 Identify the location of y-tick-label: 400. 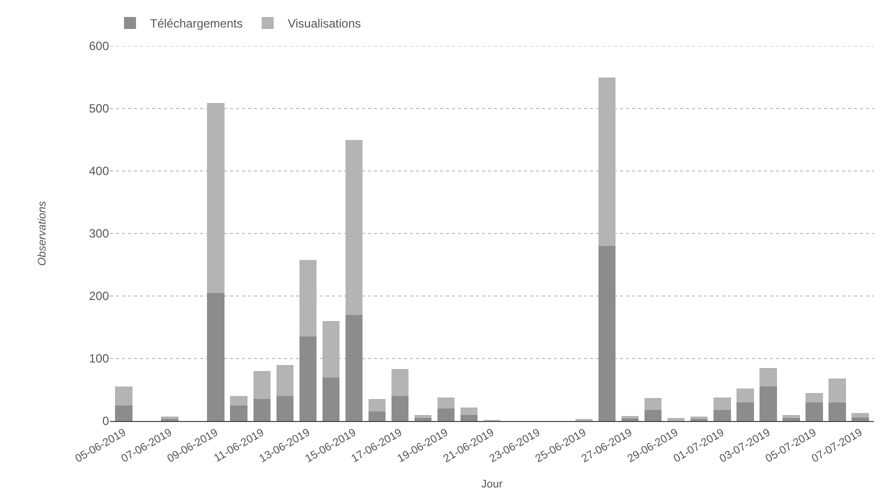
(99, 171).